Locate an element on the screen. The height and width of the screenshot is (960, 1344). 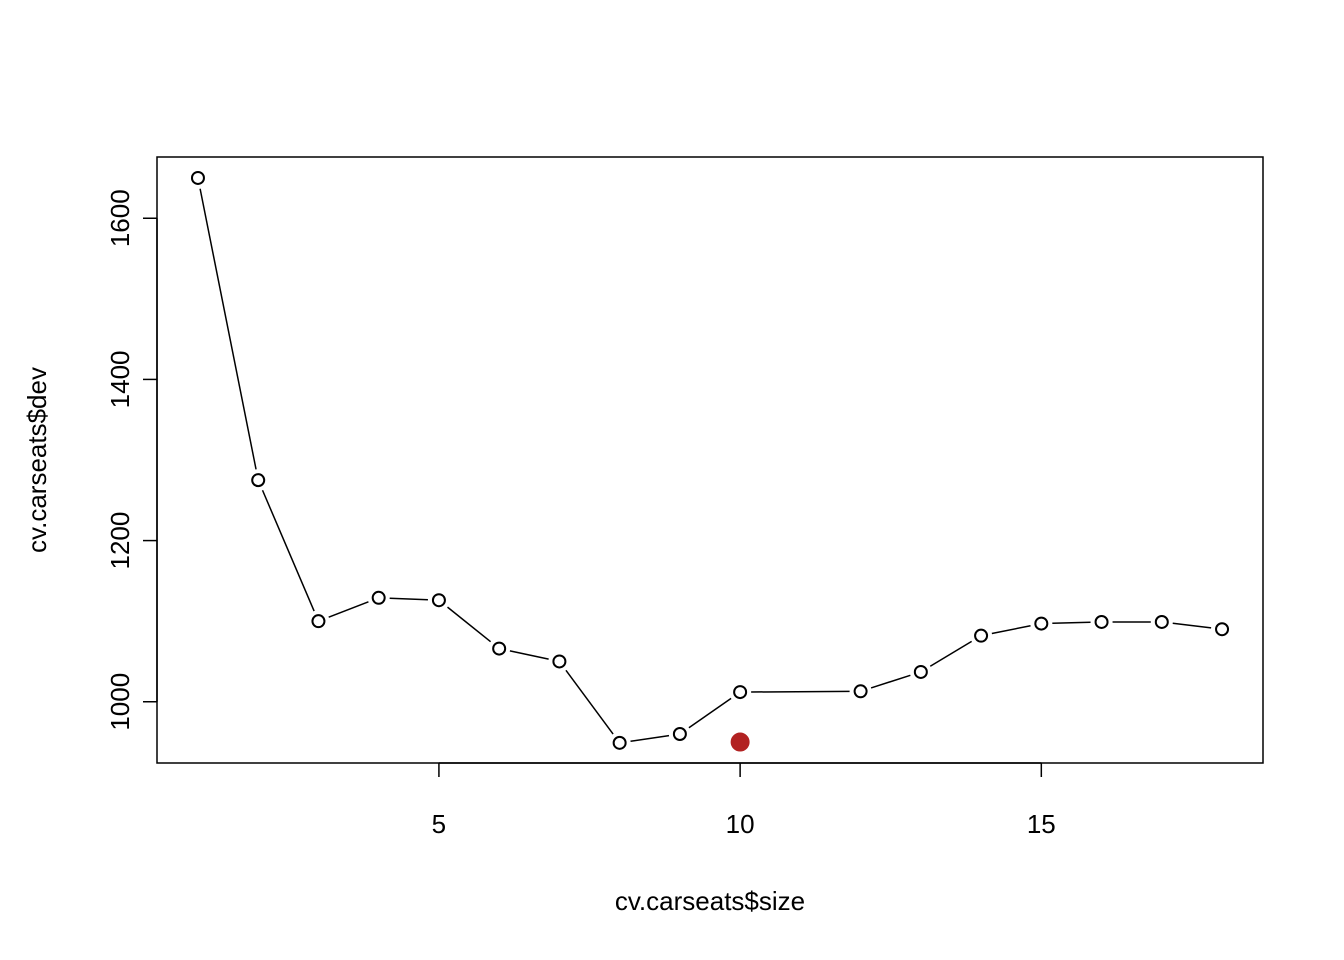
highlight-point is located at coordinates (740, 742).